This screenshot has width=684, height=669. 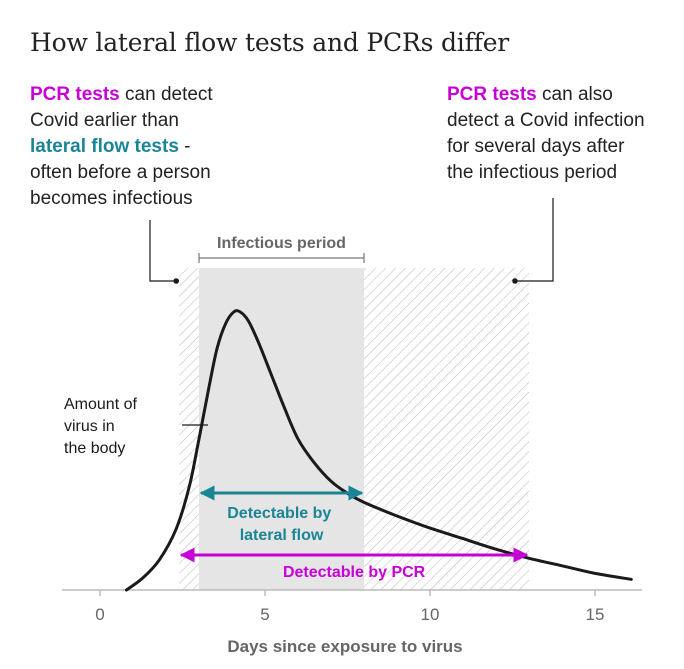 I want to click on lateral-flow-label-line1: Detectable by, so click(x=279, y=513).